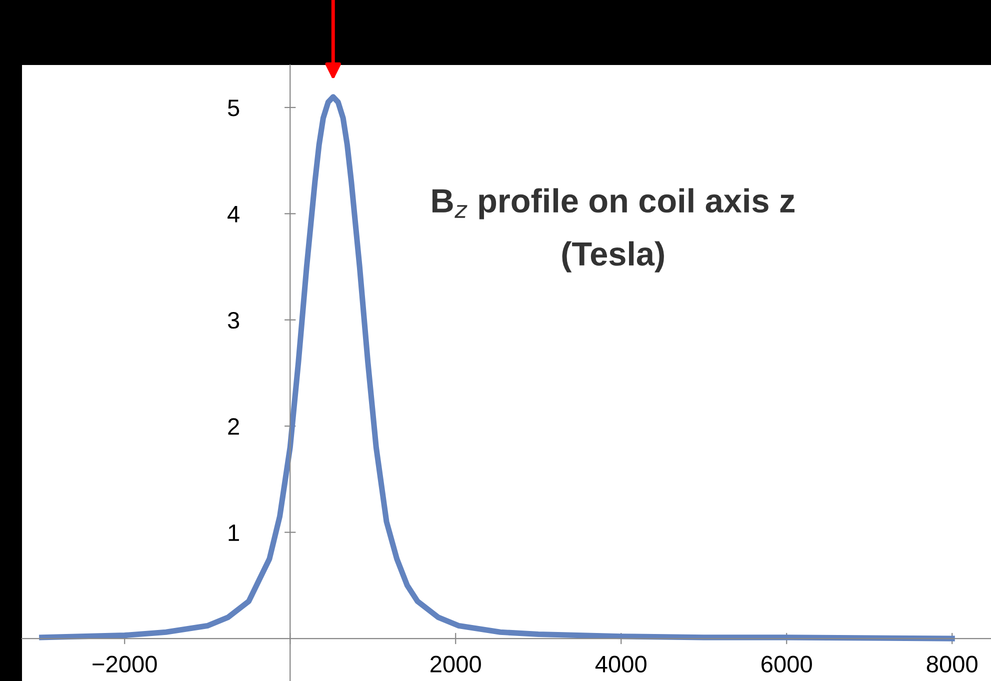 This screenshot has height=681, width=991. What do you see at coordinates (952, 664) in the screenshot?
I see `x-tick-label: 8000` at bounding box center [952, 664].